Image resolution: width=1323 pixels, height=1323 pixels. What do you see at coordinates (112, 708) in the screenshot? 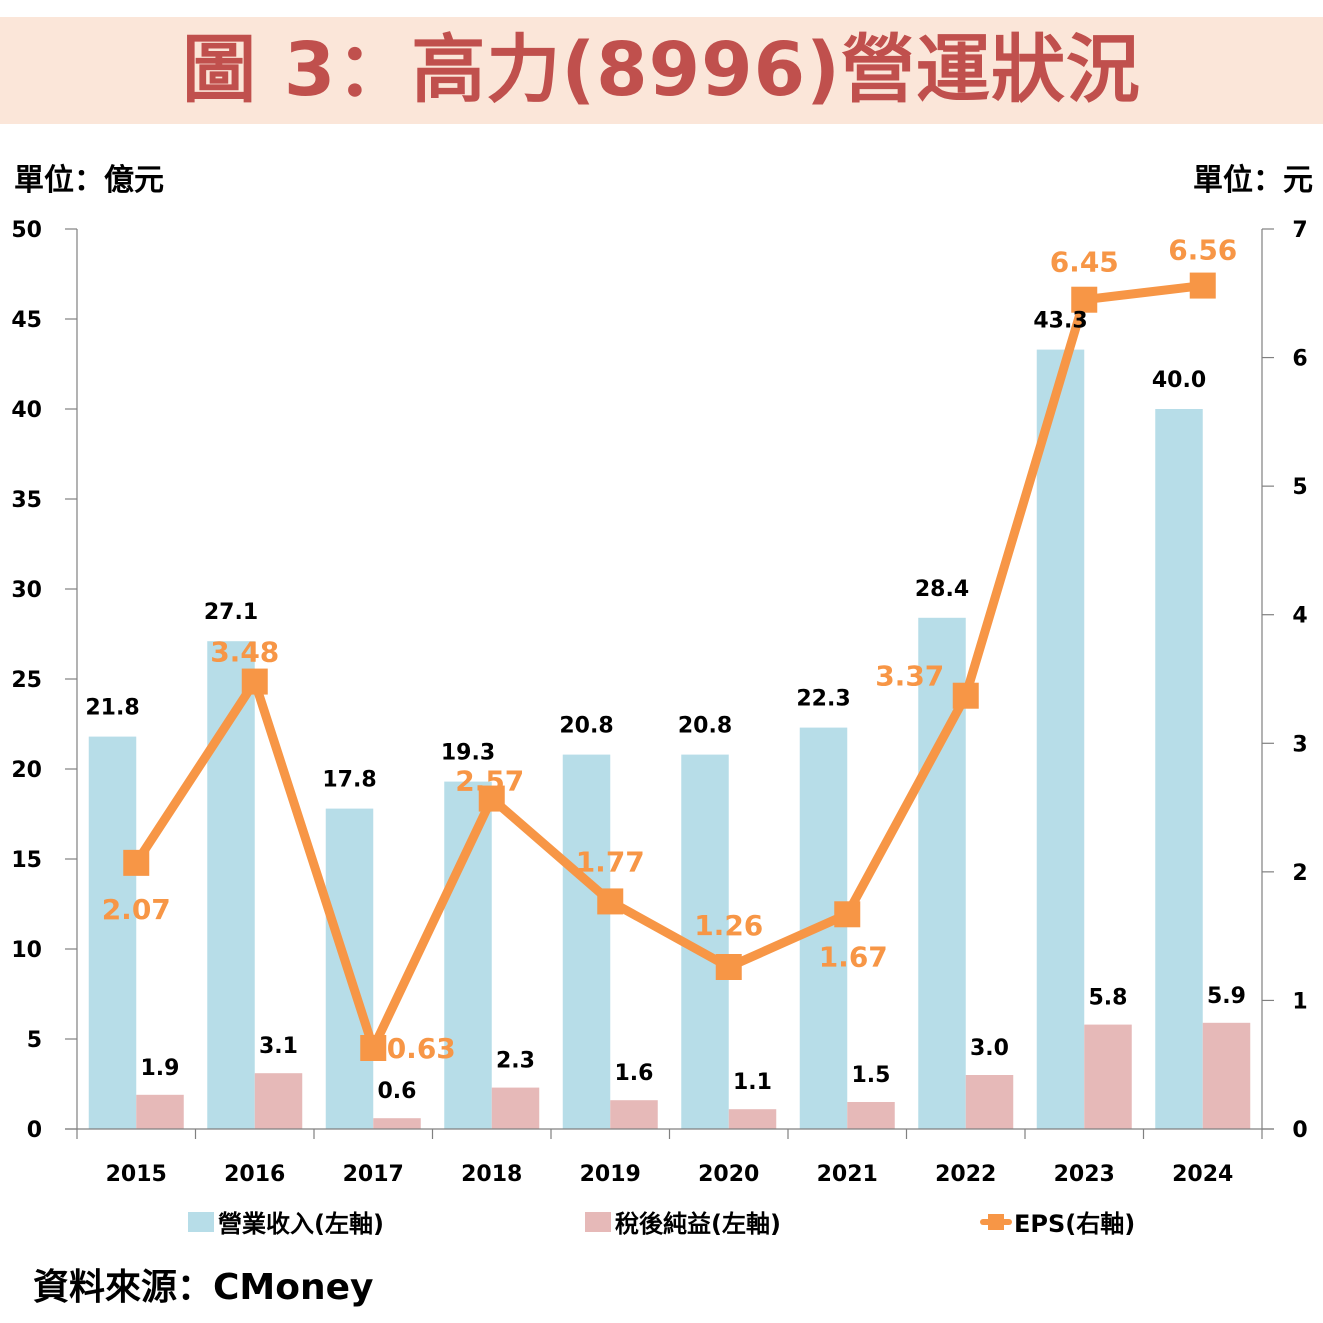
I see `revenue-value-label: 21.8` at bounding box center [112, 708].